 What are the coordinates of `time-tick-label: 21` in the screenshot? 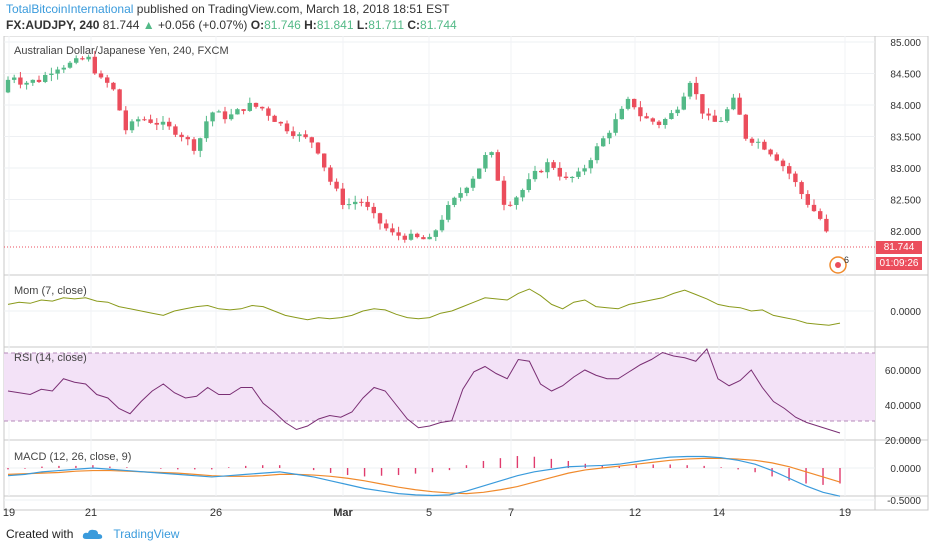 It's located at (91, 513).